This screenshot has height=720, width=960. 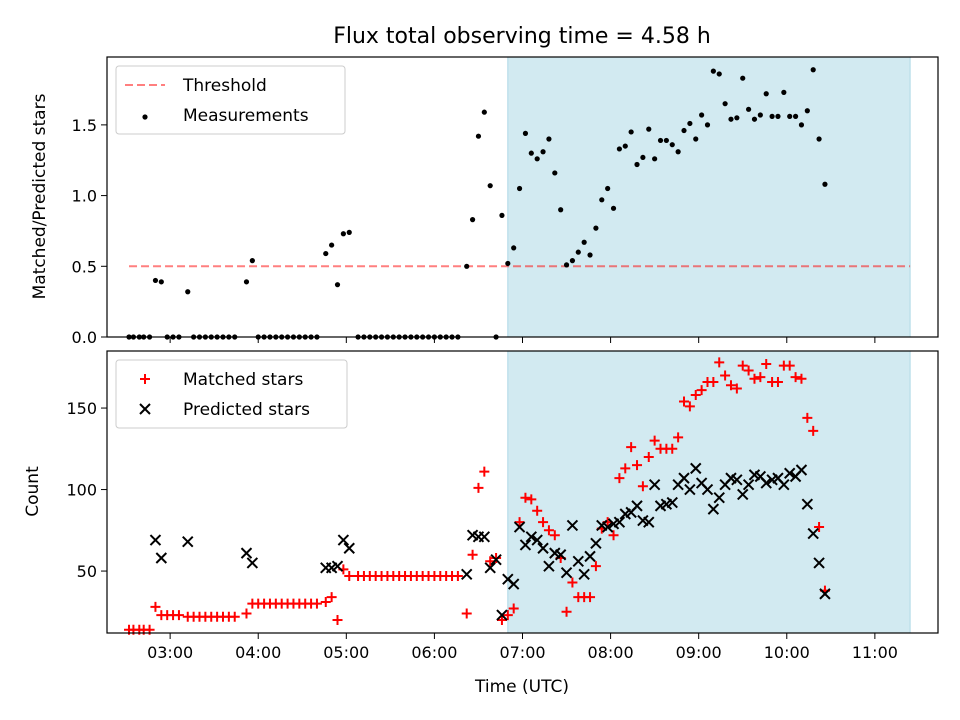 What do you see at coordinates (521, 687) in the screenshot?
I see `x-axis-label: Time (UTC)` at bounding box center [521, 687].